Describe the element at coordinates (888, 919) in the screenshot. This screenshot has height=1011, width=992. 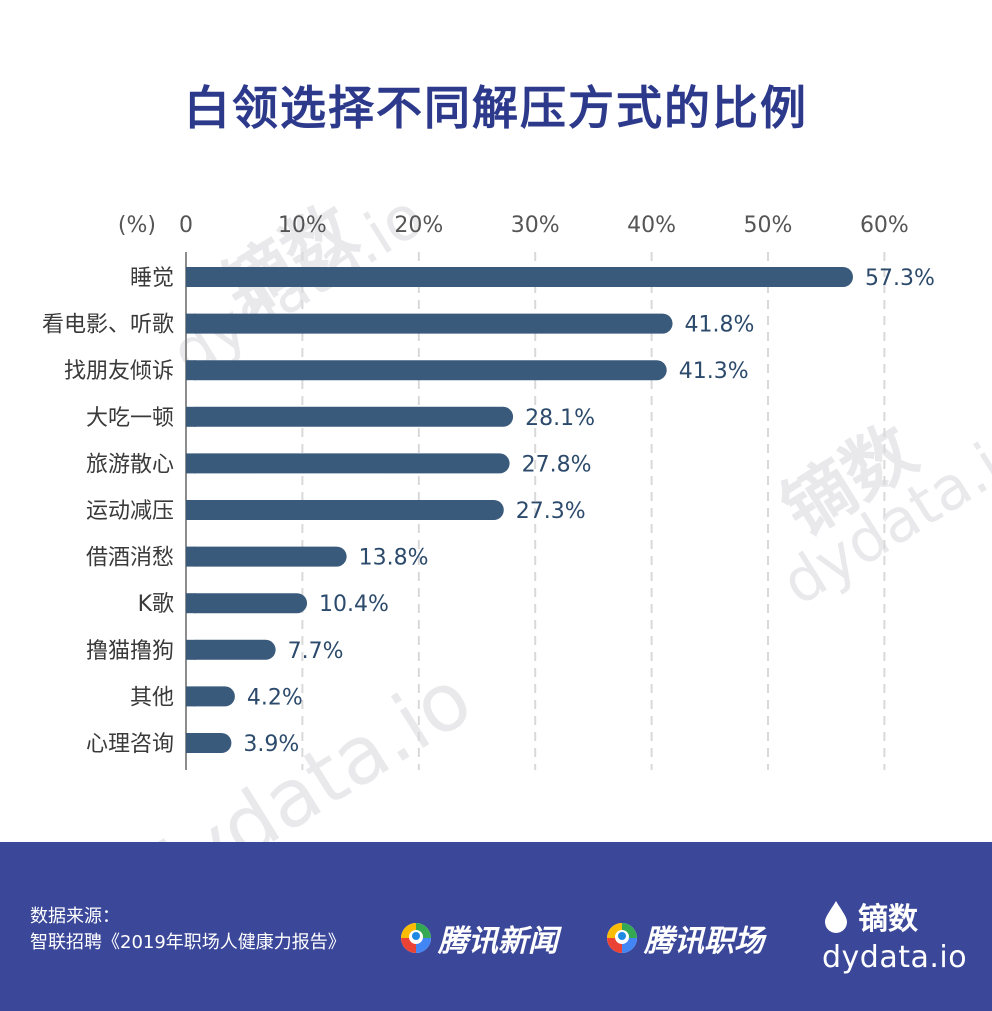
I see `logo-cn-text: 镝数` at that location.